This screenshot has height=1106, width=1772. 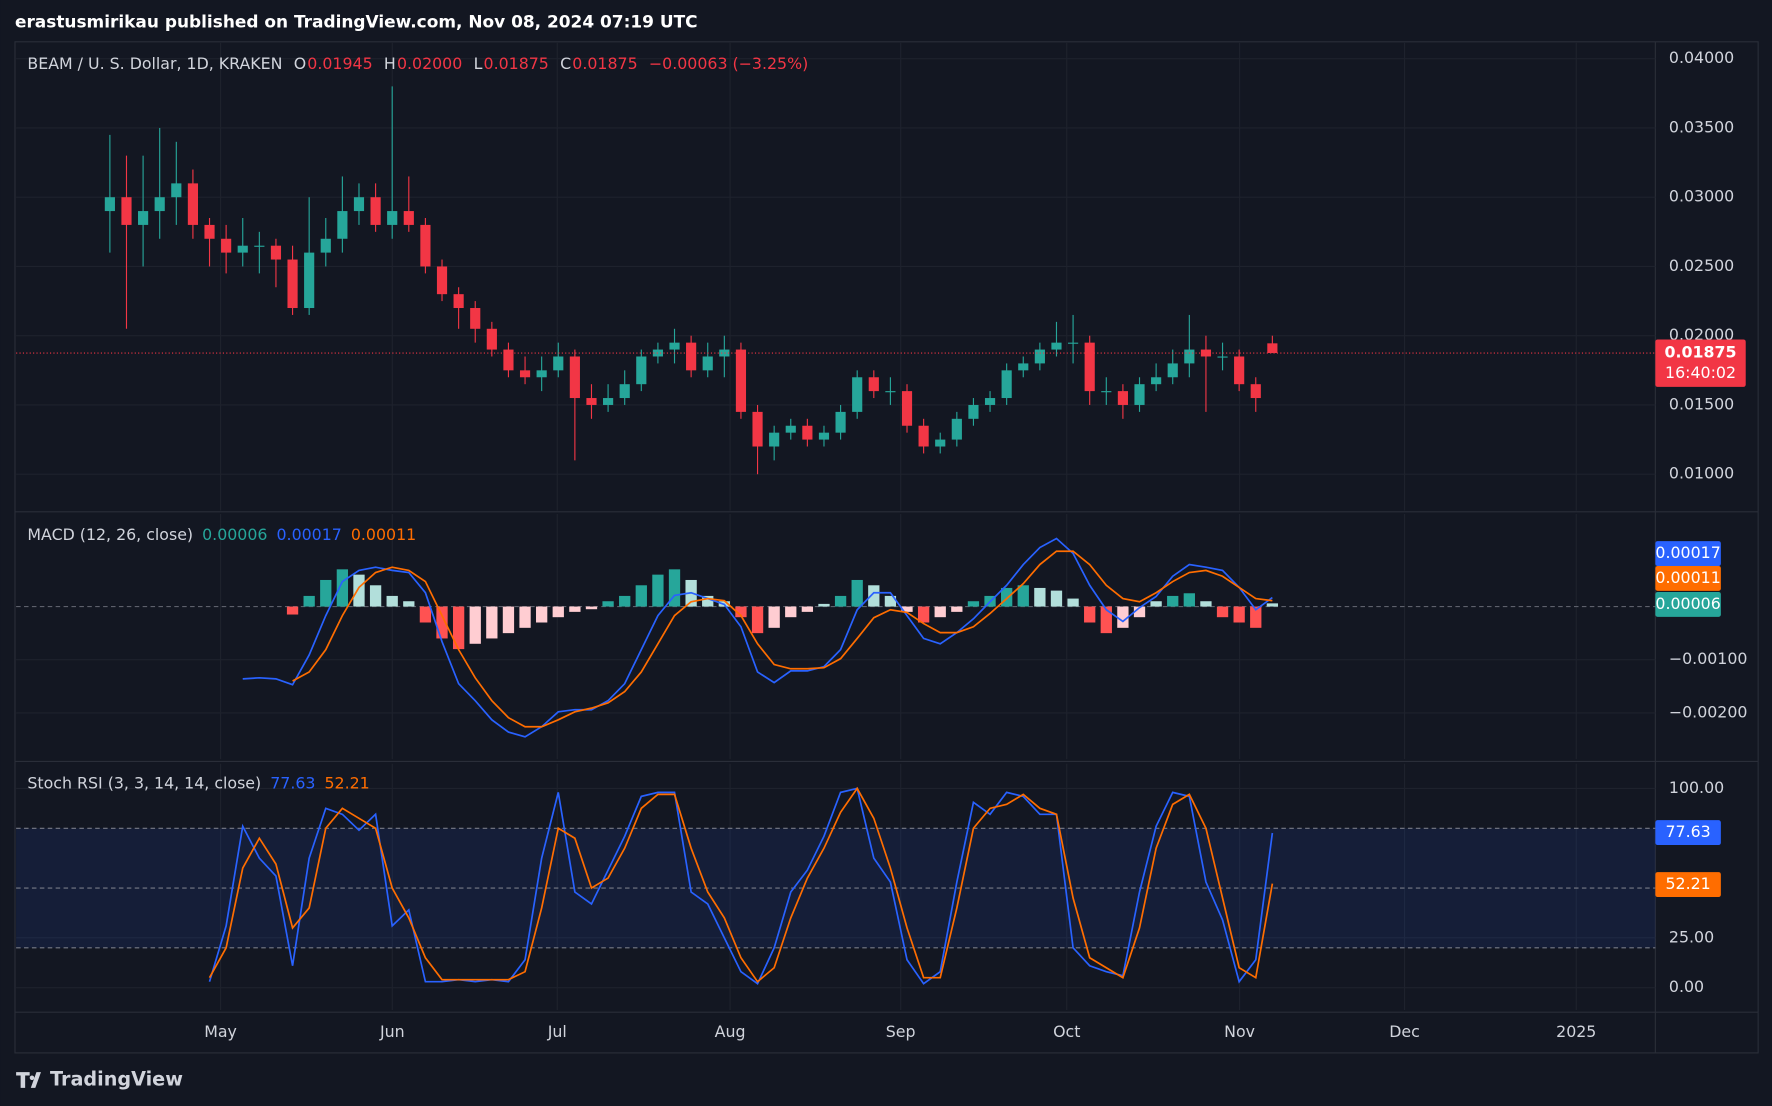 What do you see at coordinates (557, 1031) in the screenshot?
I see `x-tick-label: Jul` at bounding box center [557, 1031].